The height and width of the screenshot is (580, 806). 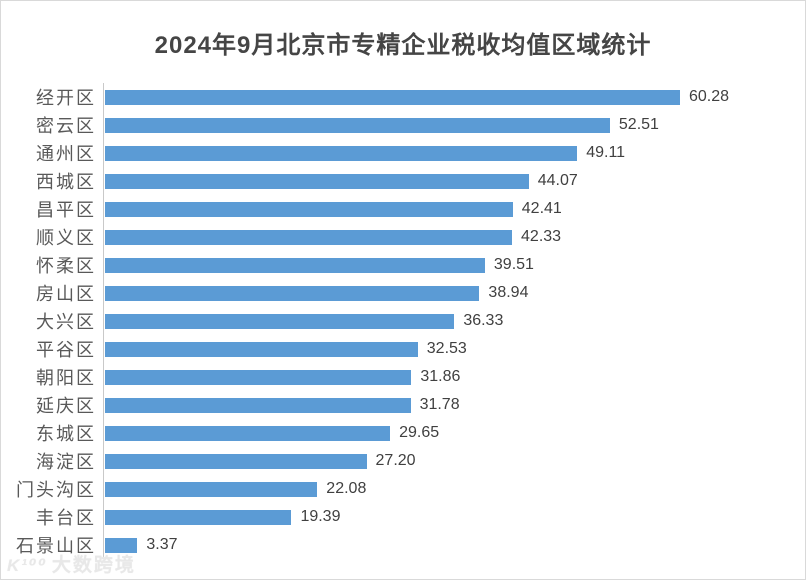 What do you see at coordinates (56, 546) in the screenshot?
I see `category-label: 石景山区` at bounding box center [56, 546].